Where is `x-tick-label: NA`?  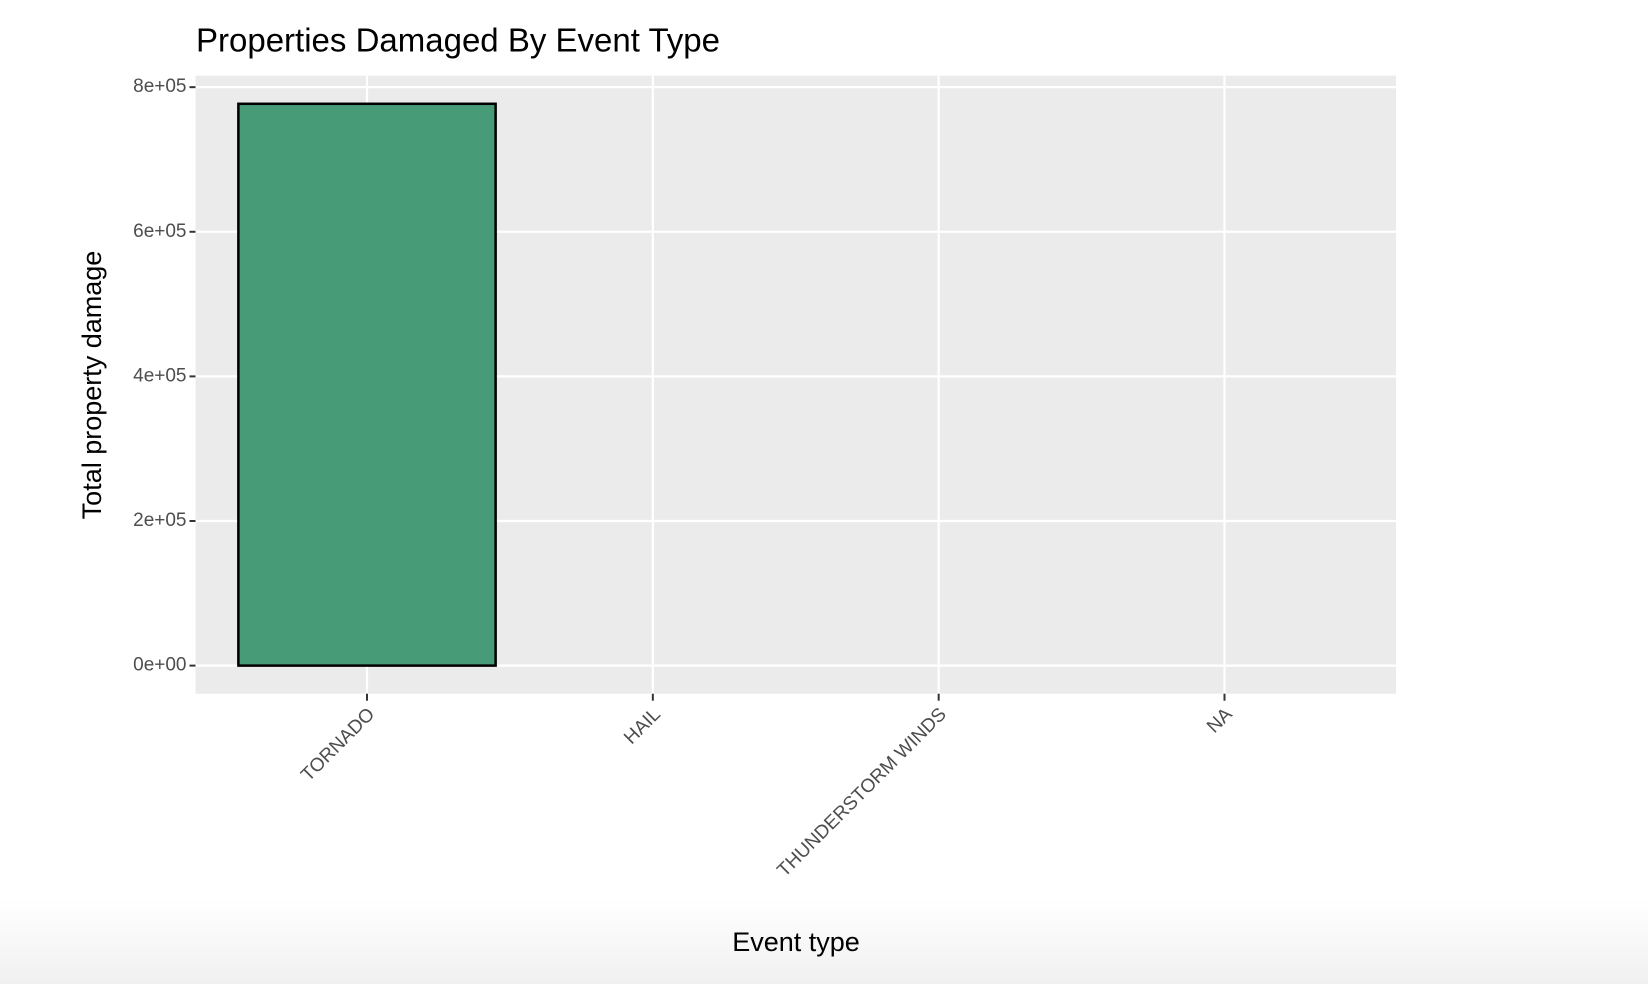
x-tick-label: NA is located at coordinates (1220, 721).